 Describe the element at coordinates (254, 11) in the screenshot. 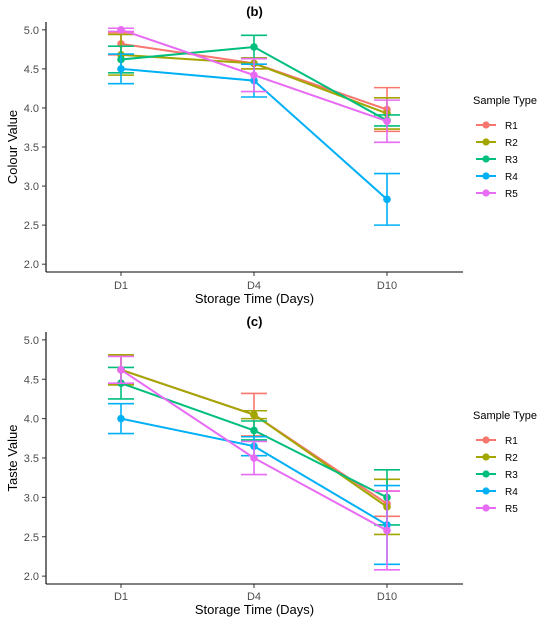

I see `chart-title: (b)` at that location.